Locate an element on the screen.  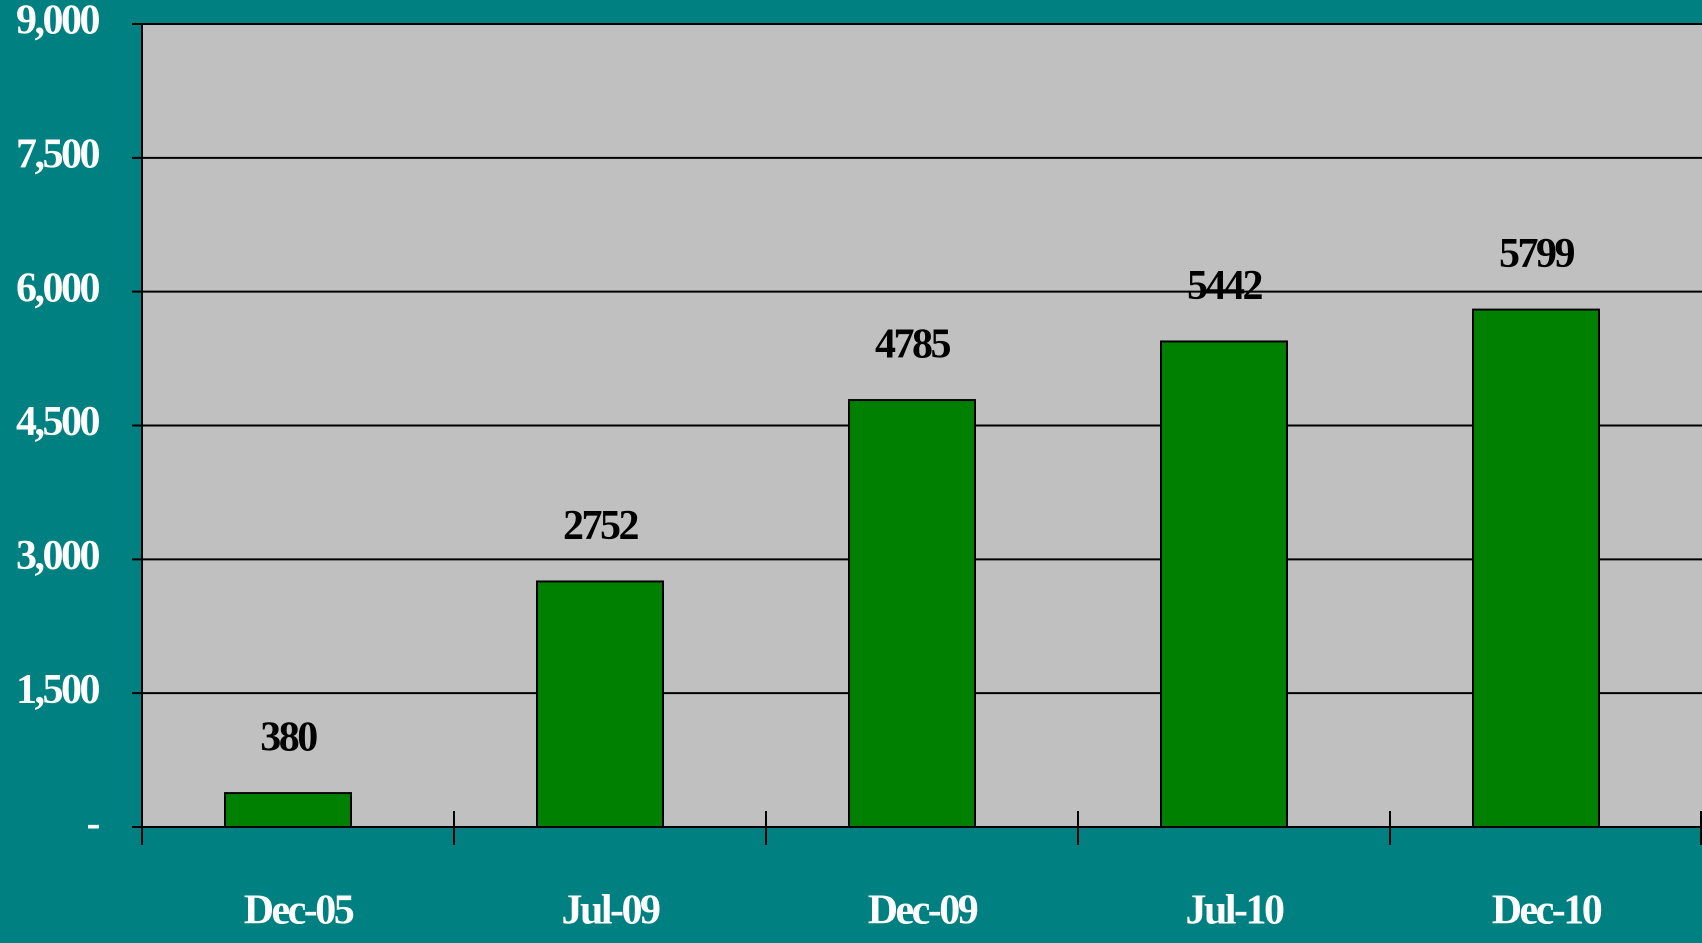
data-label: 380 is located at coordinates (288, 738).